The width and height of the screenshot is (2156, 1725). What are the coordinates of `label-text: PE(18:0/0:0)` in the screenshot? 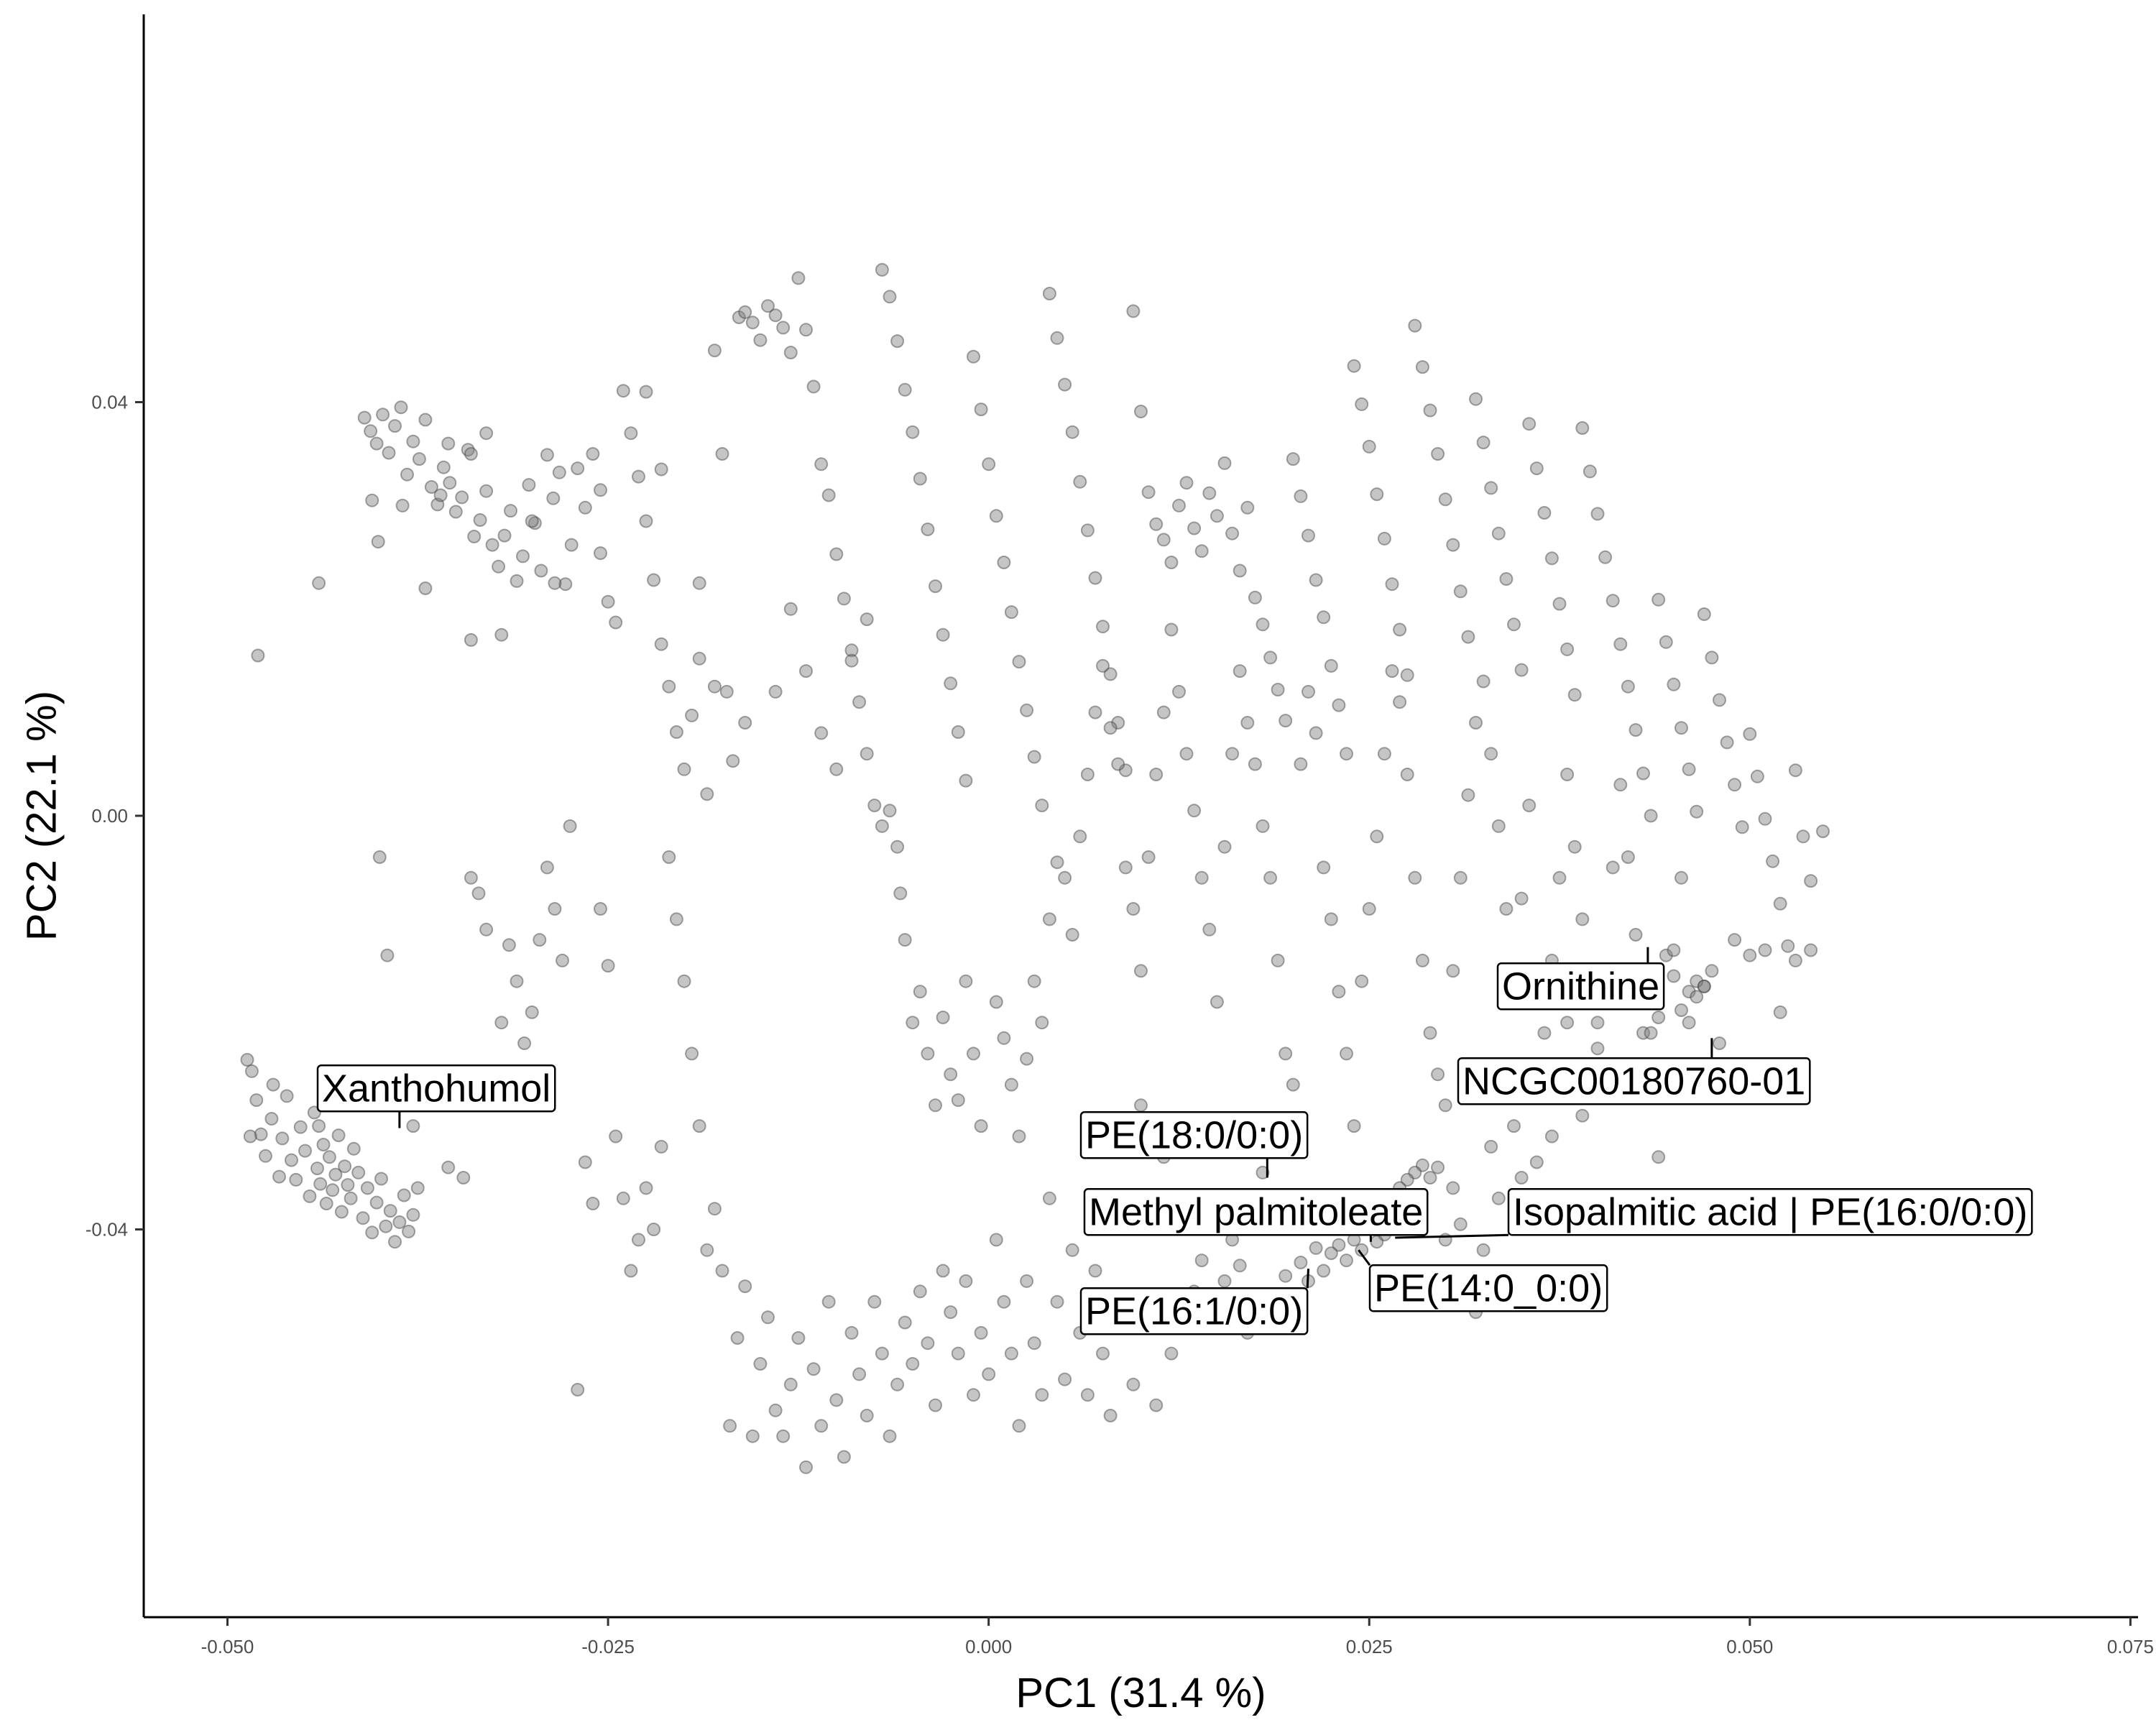 It's located at (1194, 1134).